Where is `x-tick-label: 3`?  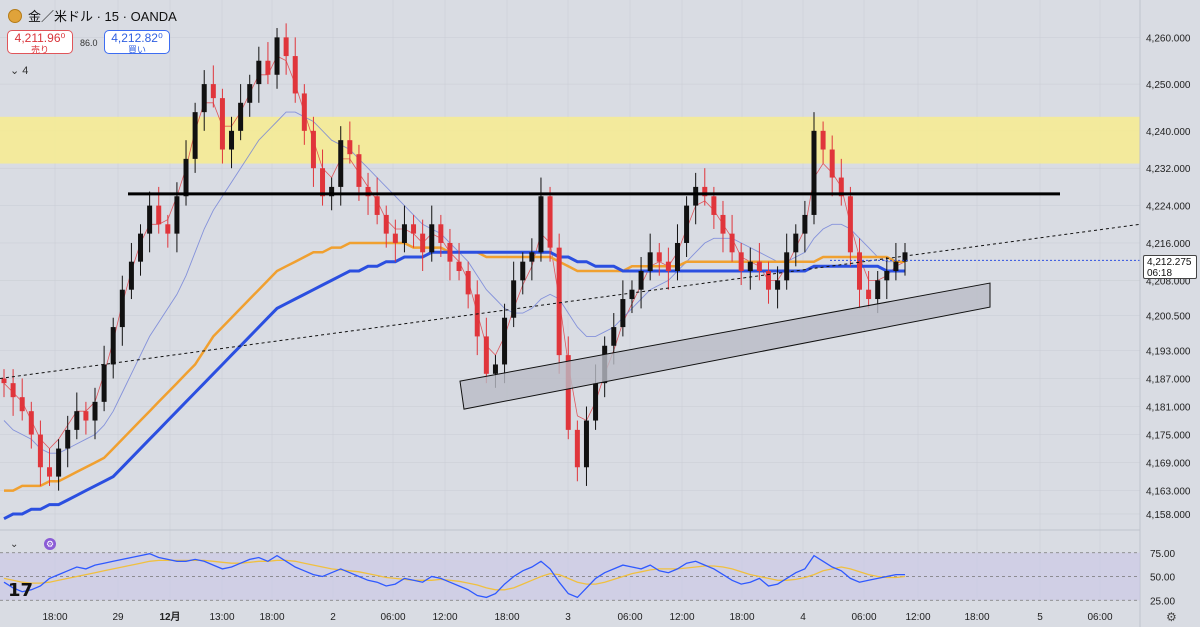 x-tick-label: 3 is located at coordinates (568, 617).